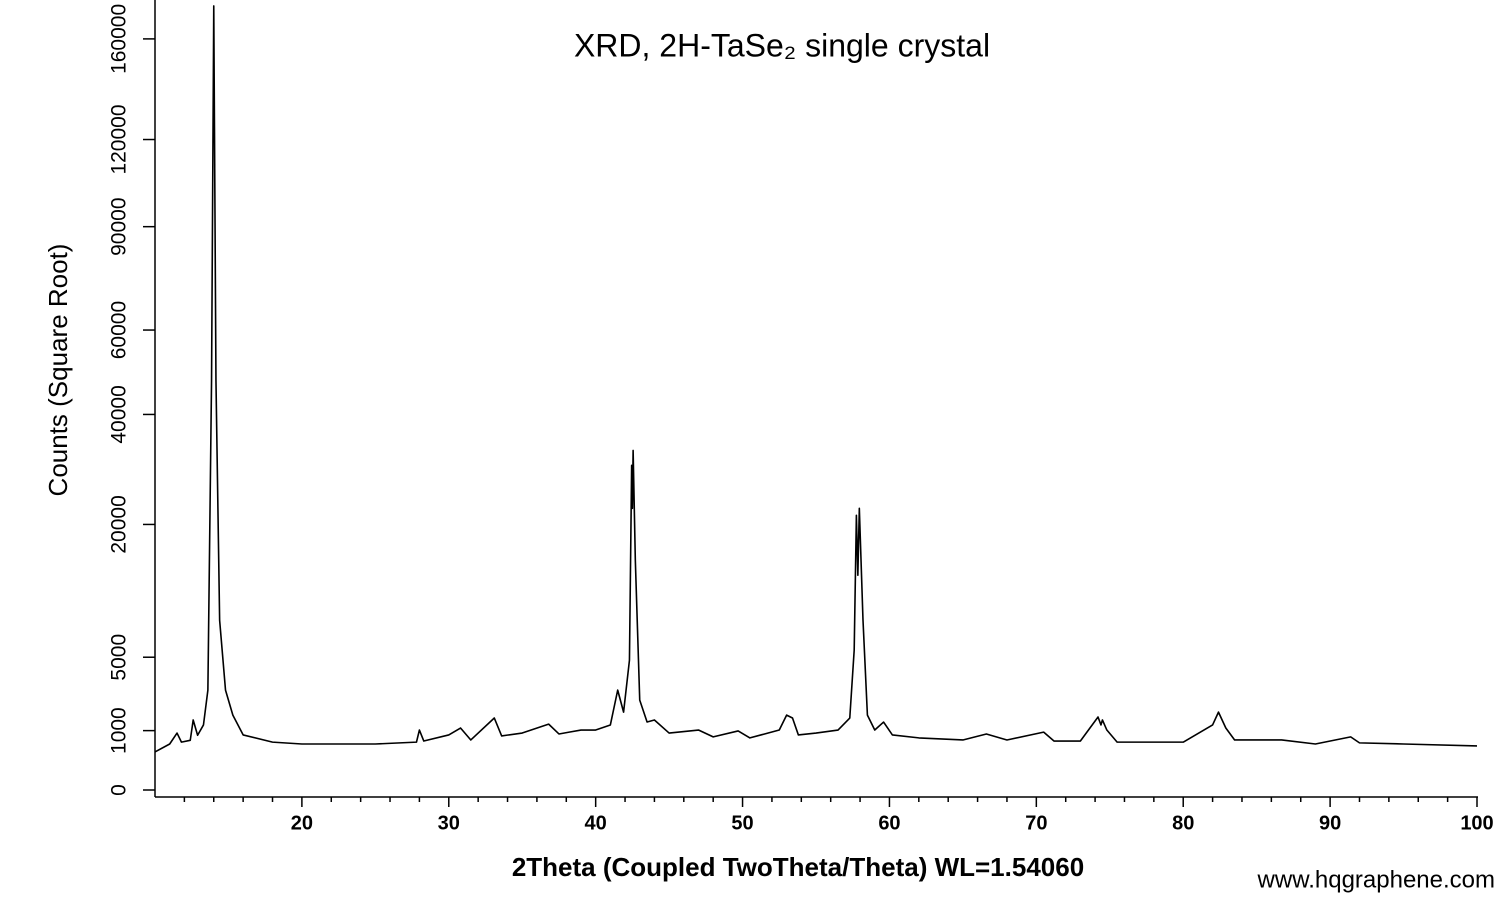 The width and height of the screenshot is (1500, 900). What do you see at coordinates (58, 370) in the screenshot?
I see `y-axis-title: Counts (Square Root)` at bounding box center [58, 370].